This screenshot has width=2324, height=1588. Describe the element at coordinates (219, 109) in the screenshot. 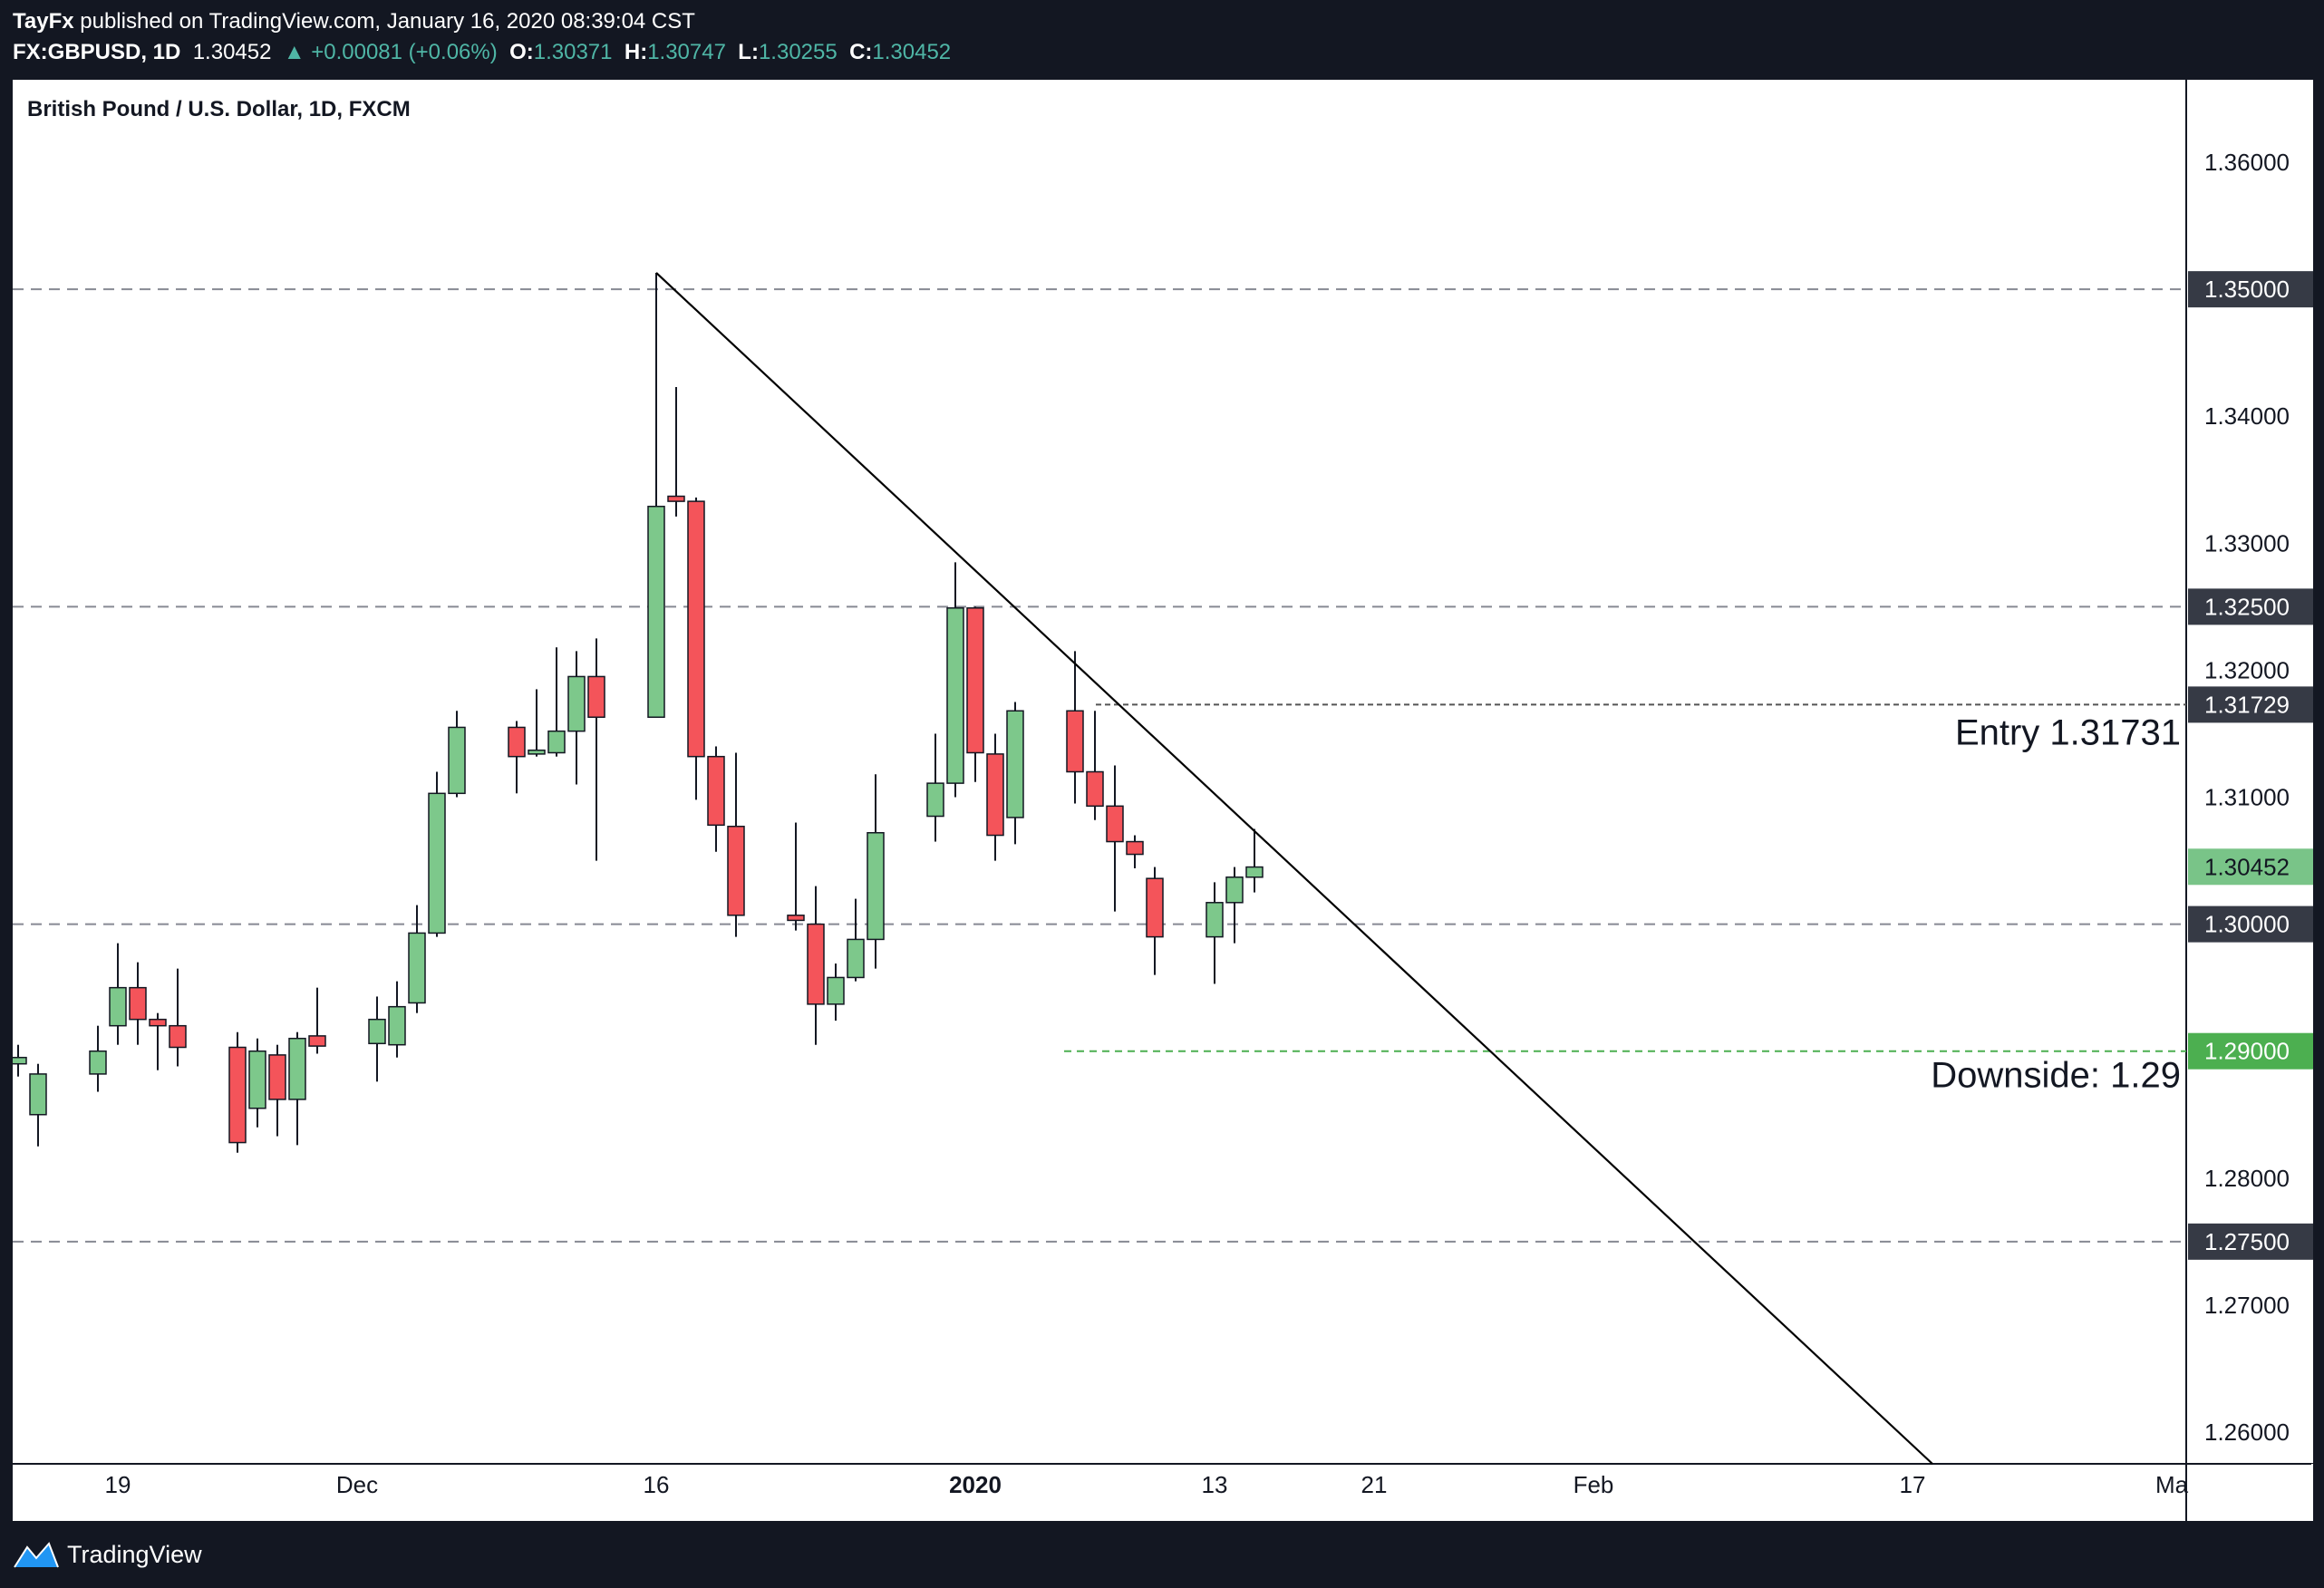

I see `chart-title: British Pound / U.S. Dollar, 1D, FXCM` at that location.